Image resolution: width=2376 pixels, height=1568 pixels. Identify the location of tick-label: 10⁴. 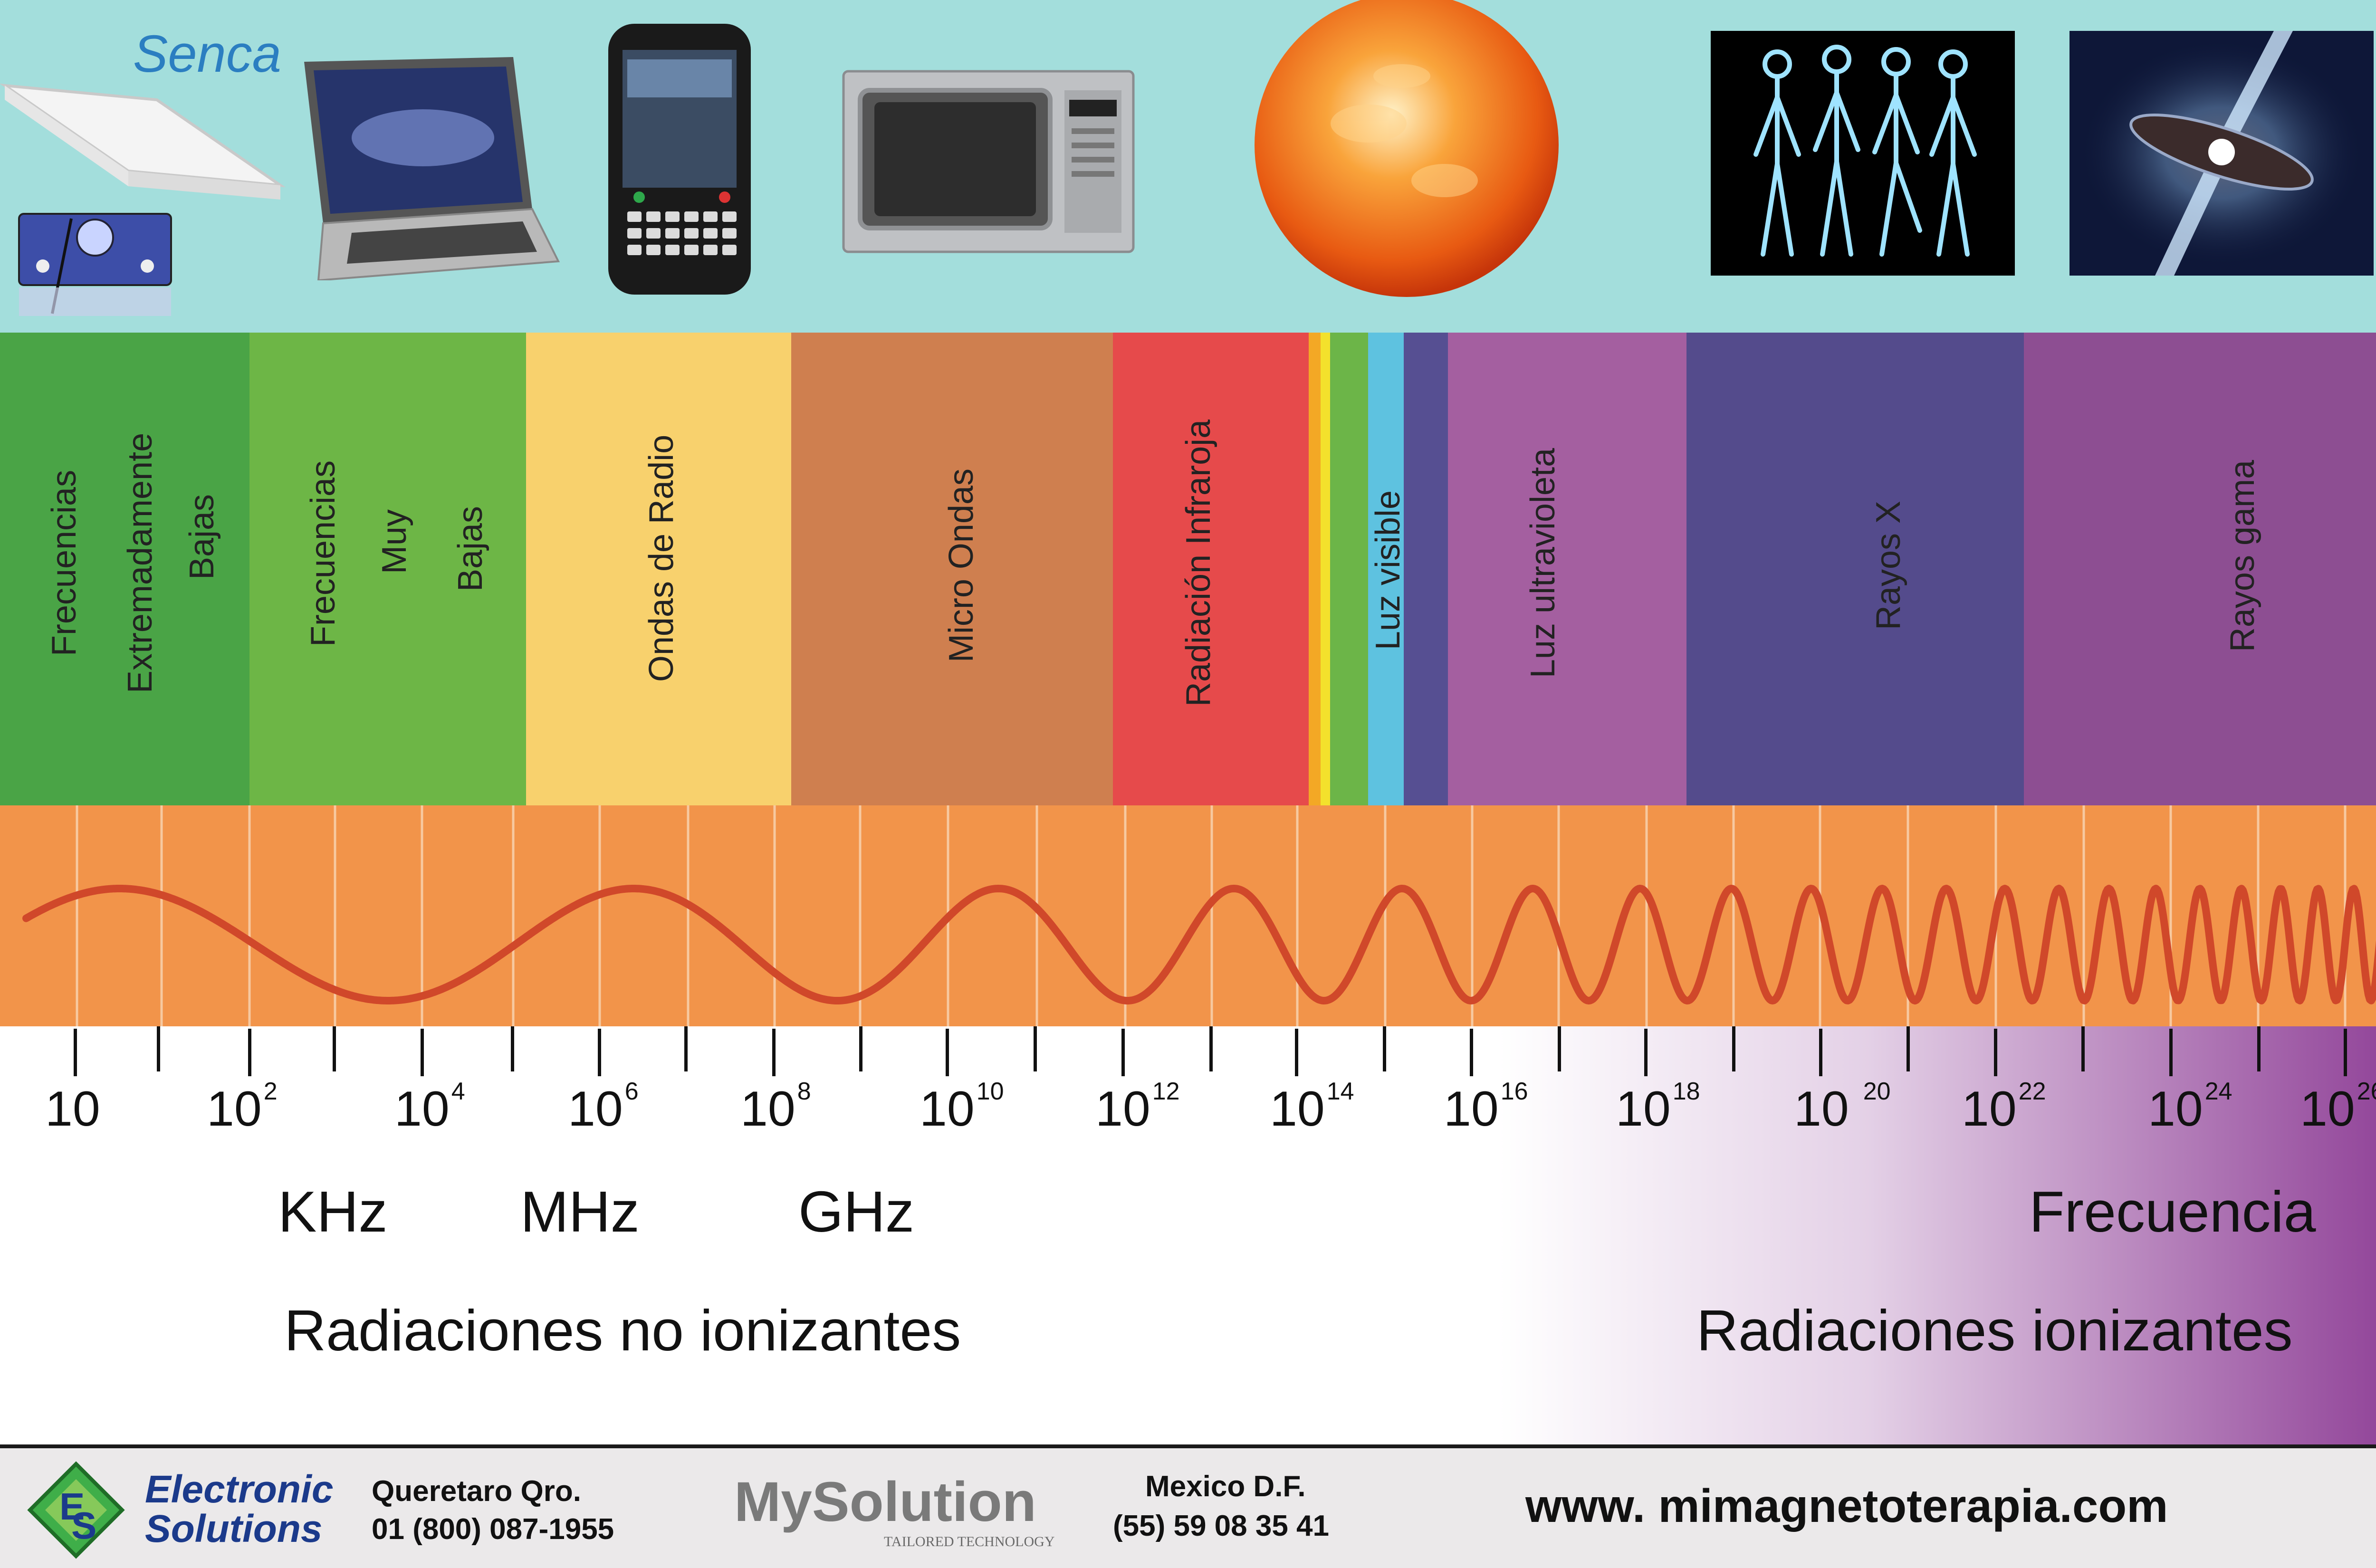
(429, 1108).